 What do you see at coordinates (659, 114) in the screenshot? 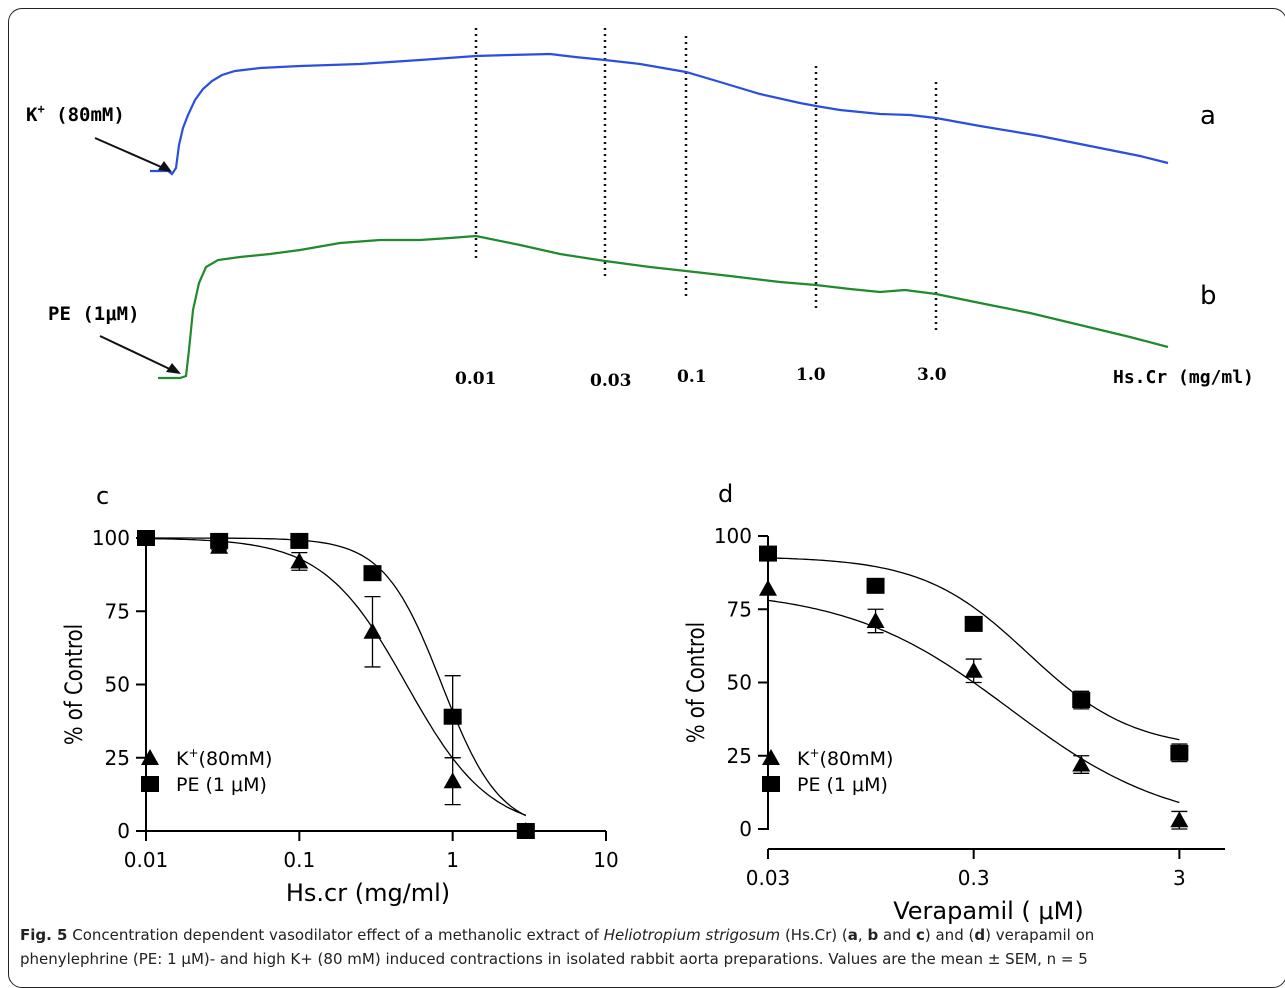
I see `trace-a` at bounding box center [659, 114].